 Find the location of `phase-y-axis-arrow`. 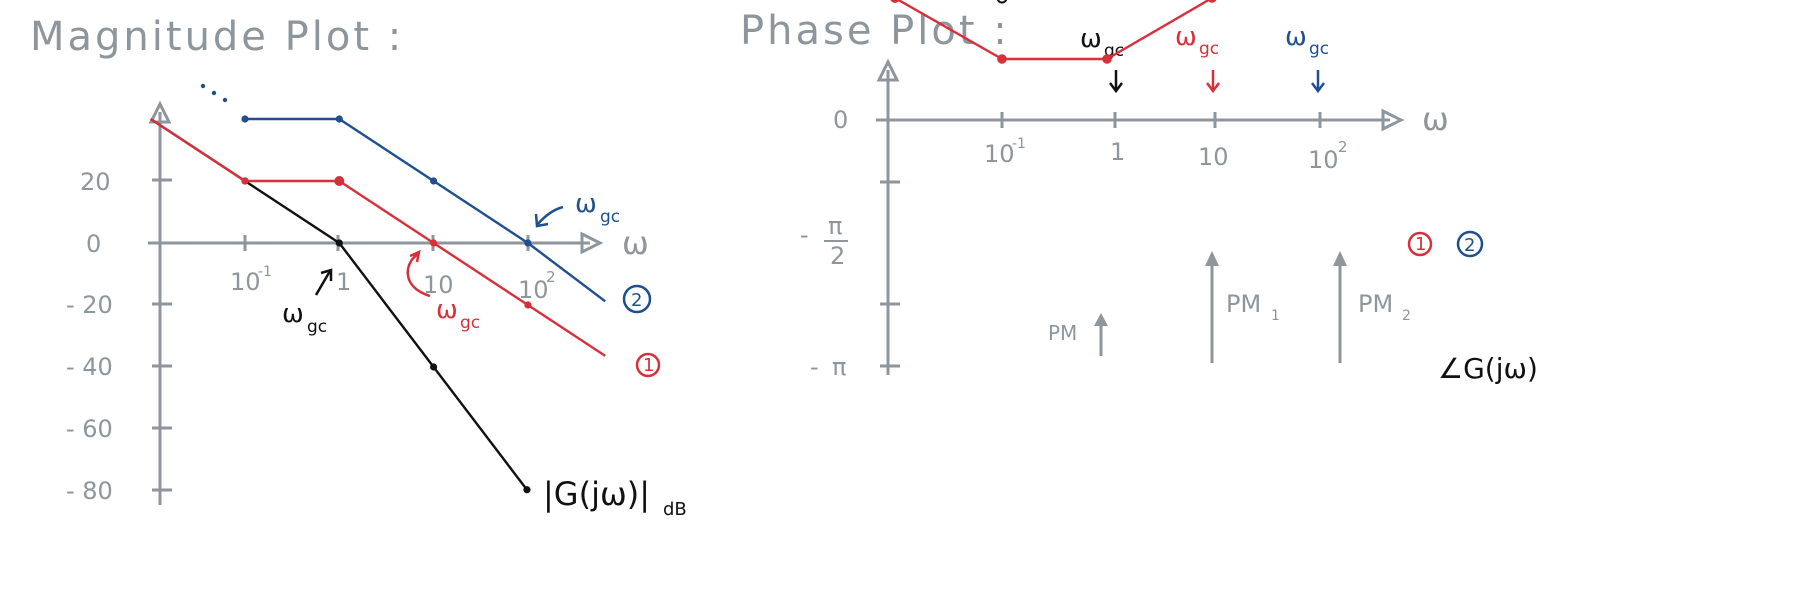

phase-y-axis-arrow is located at coordinates (888, 70).